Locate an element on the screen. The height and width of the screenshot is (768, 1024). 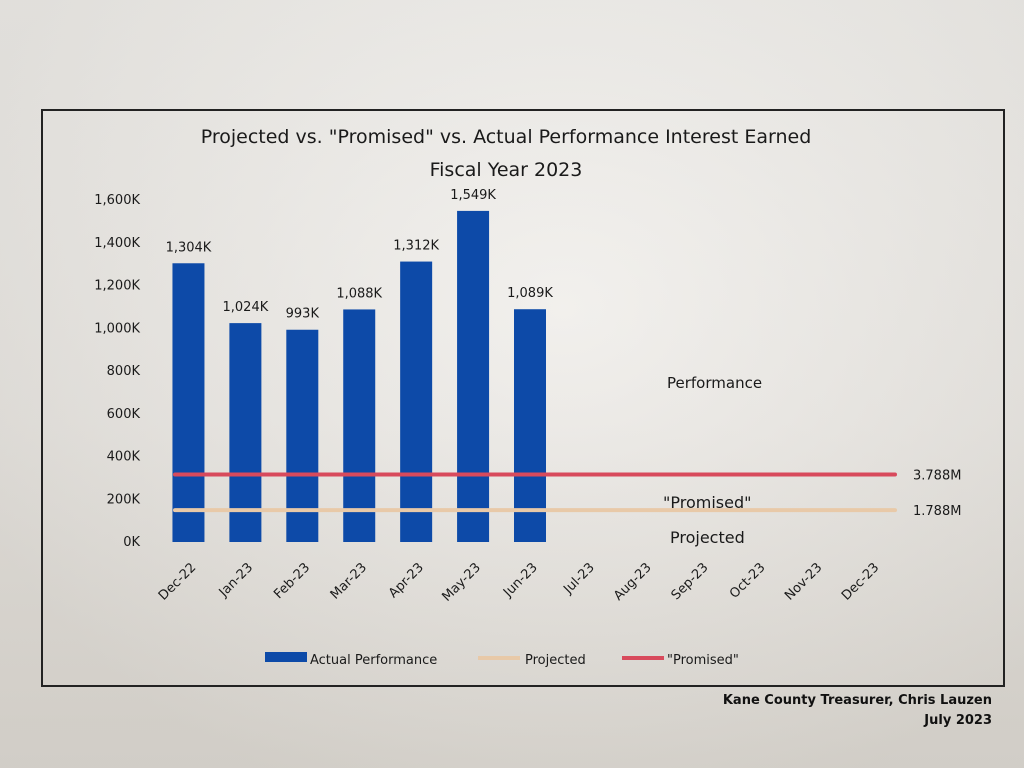
x-tick-label: Jun-23 is located at coordinates (520, 580).